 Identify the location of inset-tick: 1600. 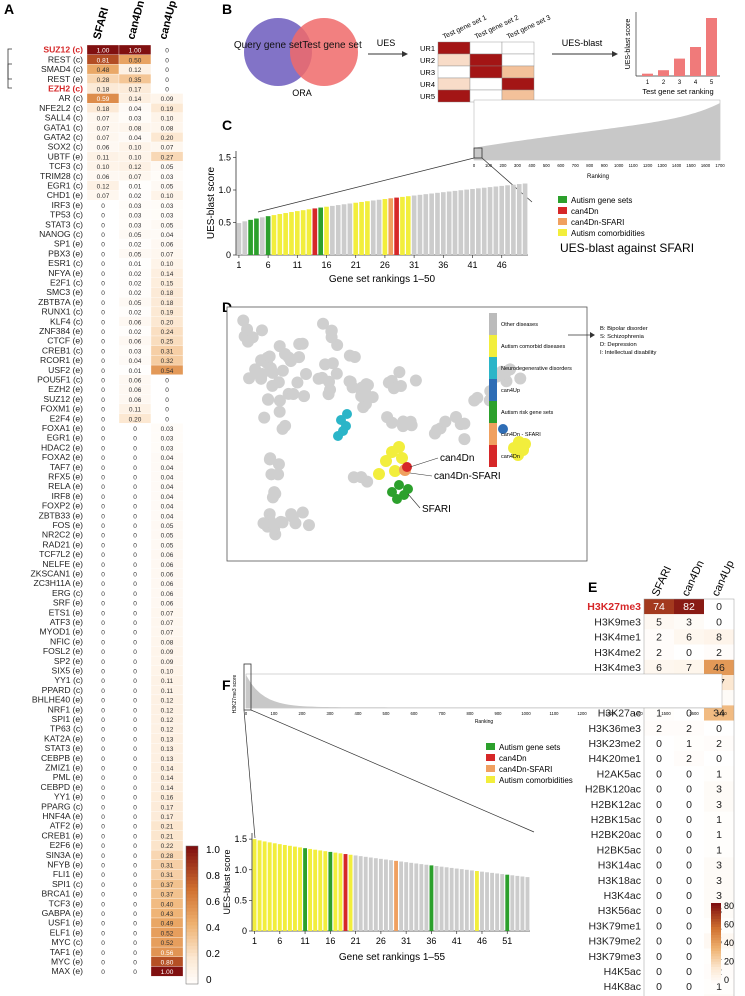
(706, 165).